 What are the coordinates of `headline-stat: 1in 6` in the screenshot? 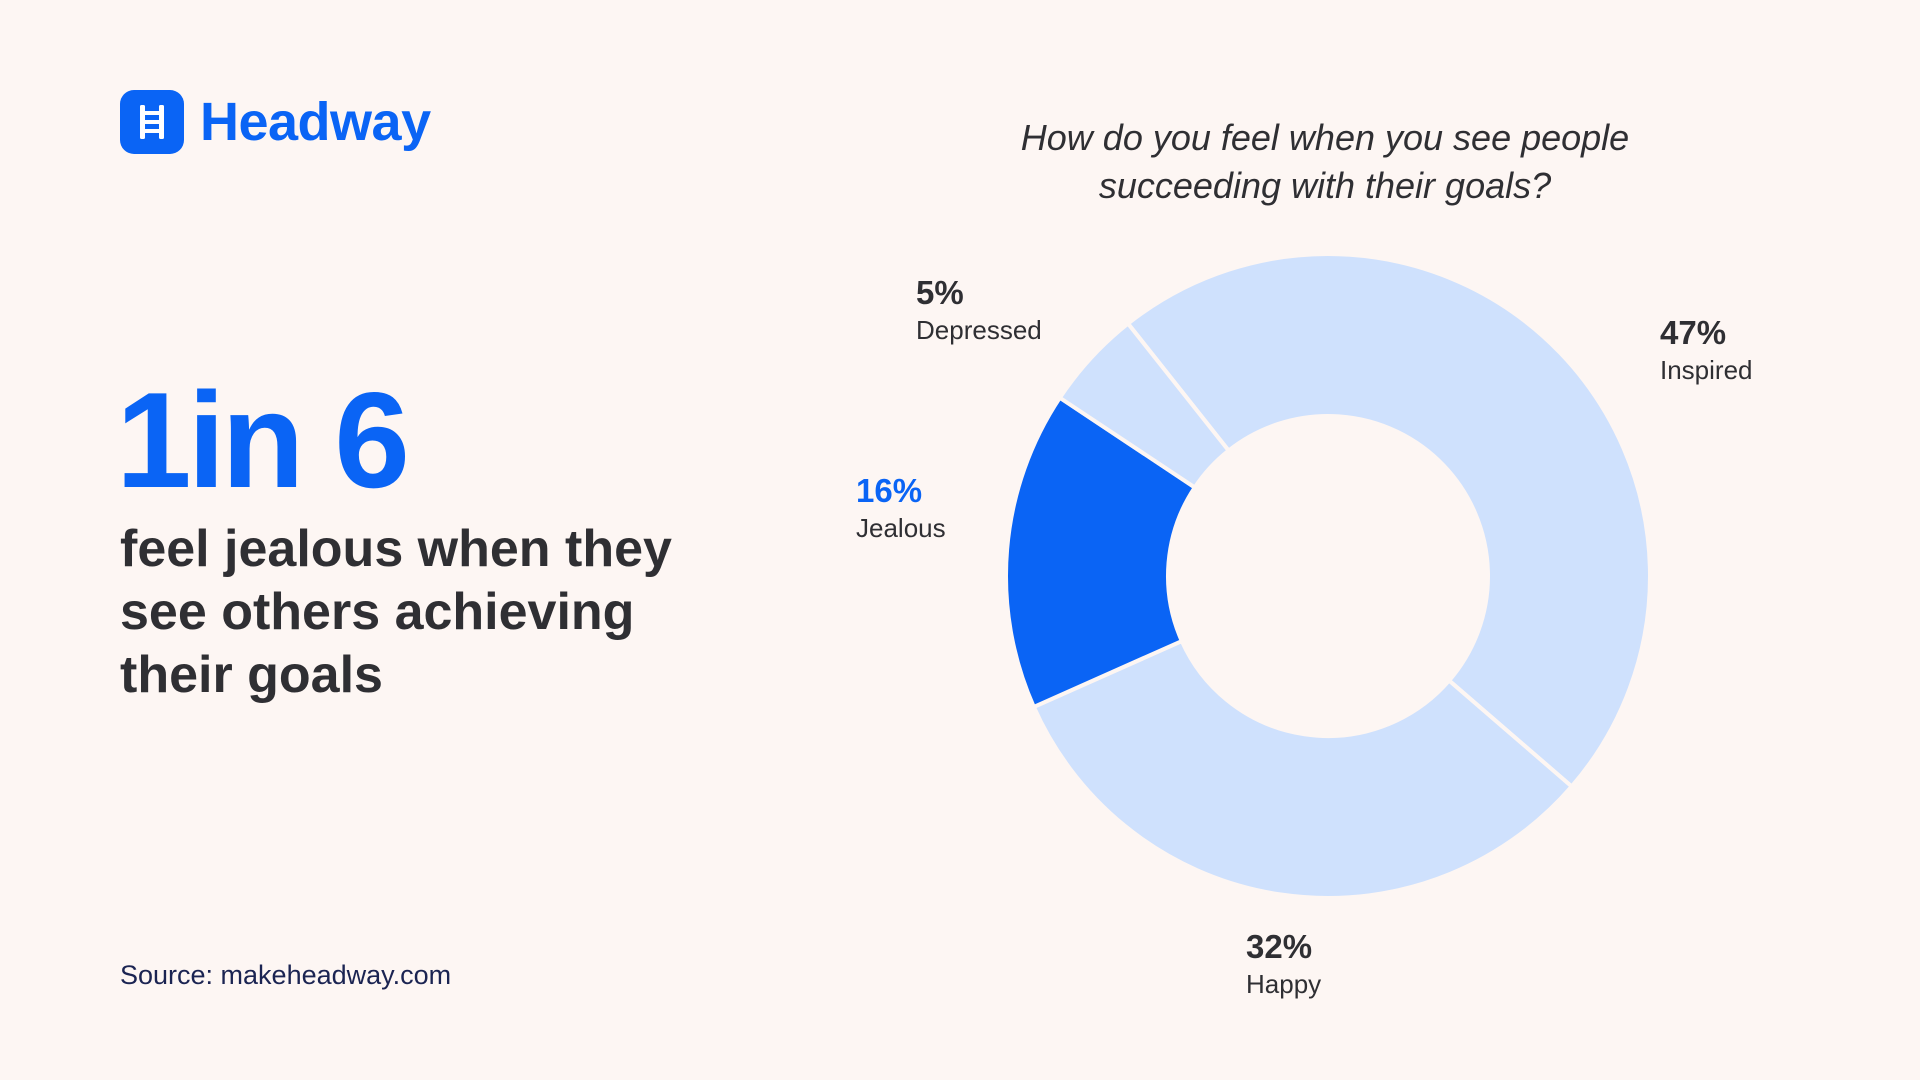 It's located at (263, 440).